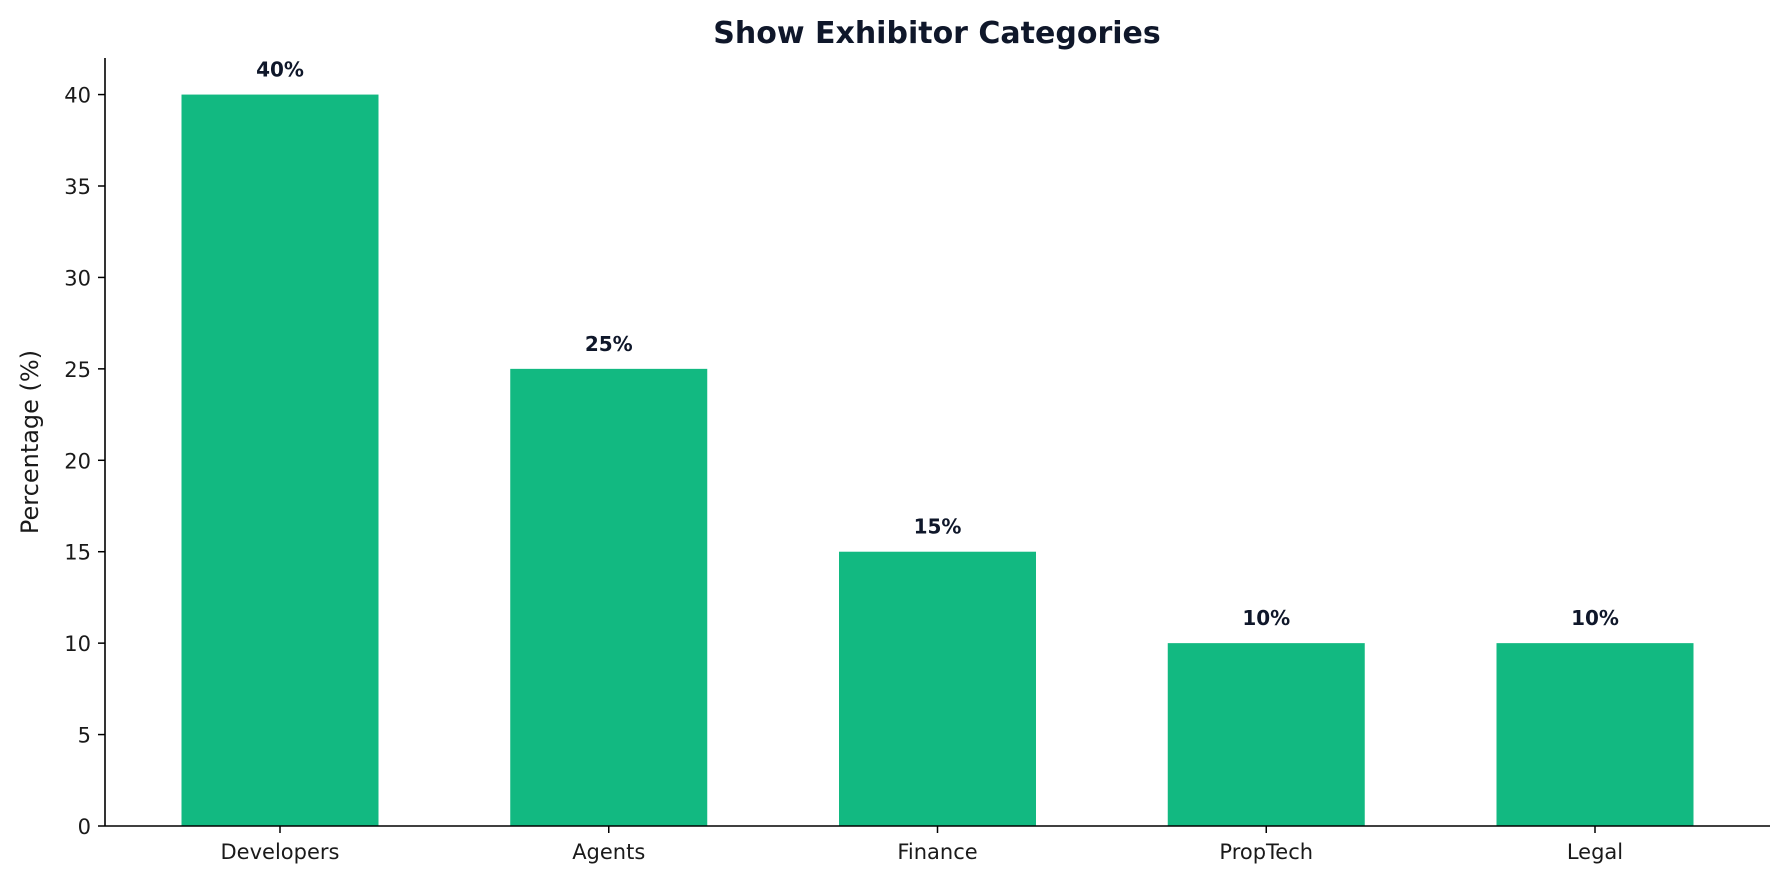 The height and width of the screenshot is (886, 1783). I want to click on data-label-agents: 25%, so click(609, 344).